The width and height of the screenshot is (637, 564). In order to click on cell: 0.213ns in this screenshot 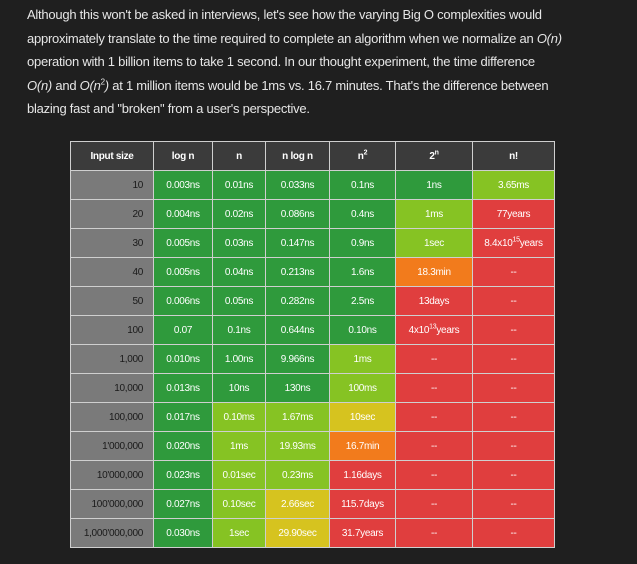, I will do `click(297, 272)`.